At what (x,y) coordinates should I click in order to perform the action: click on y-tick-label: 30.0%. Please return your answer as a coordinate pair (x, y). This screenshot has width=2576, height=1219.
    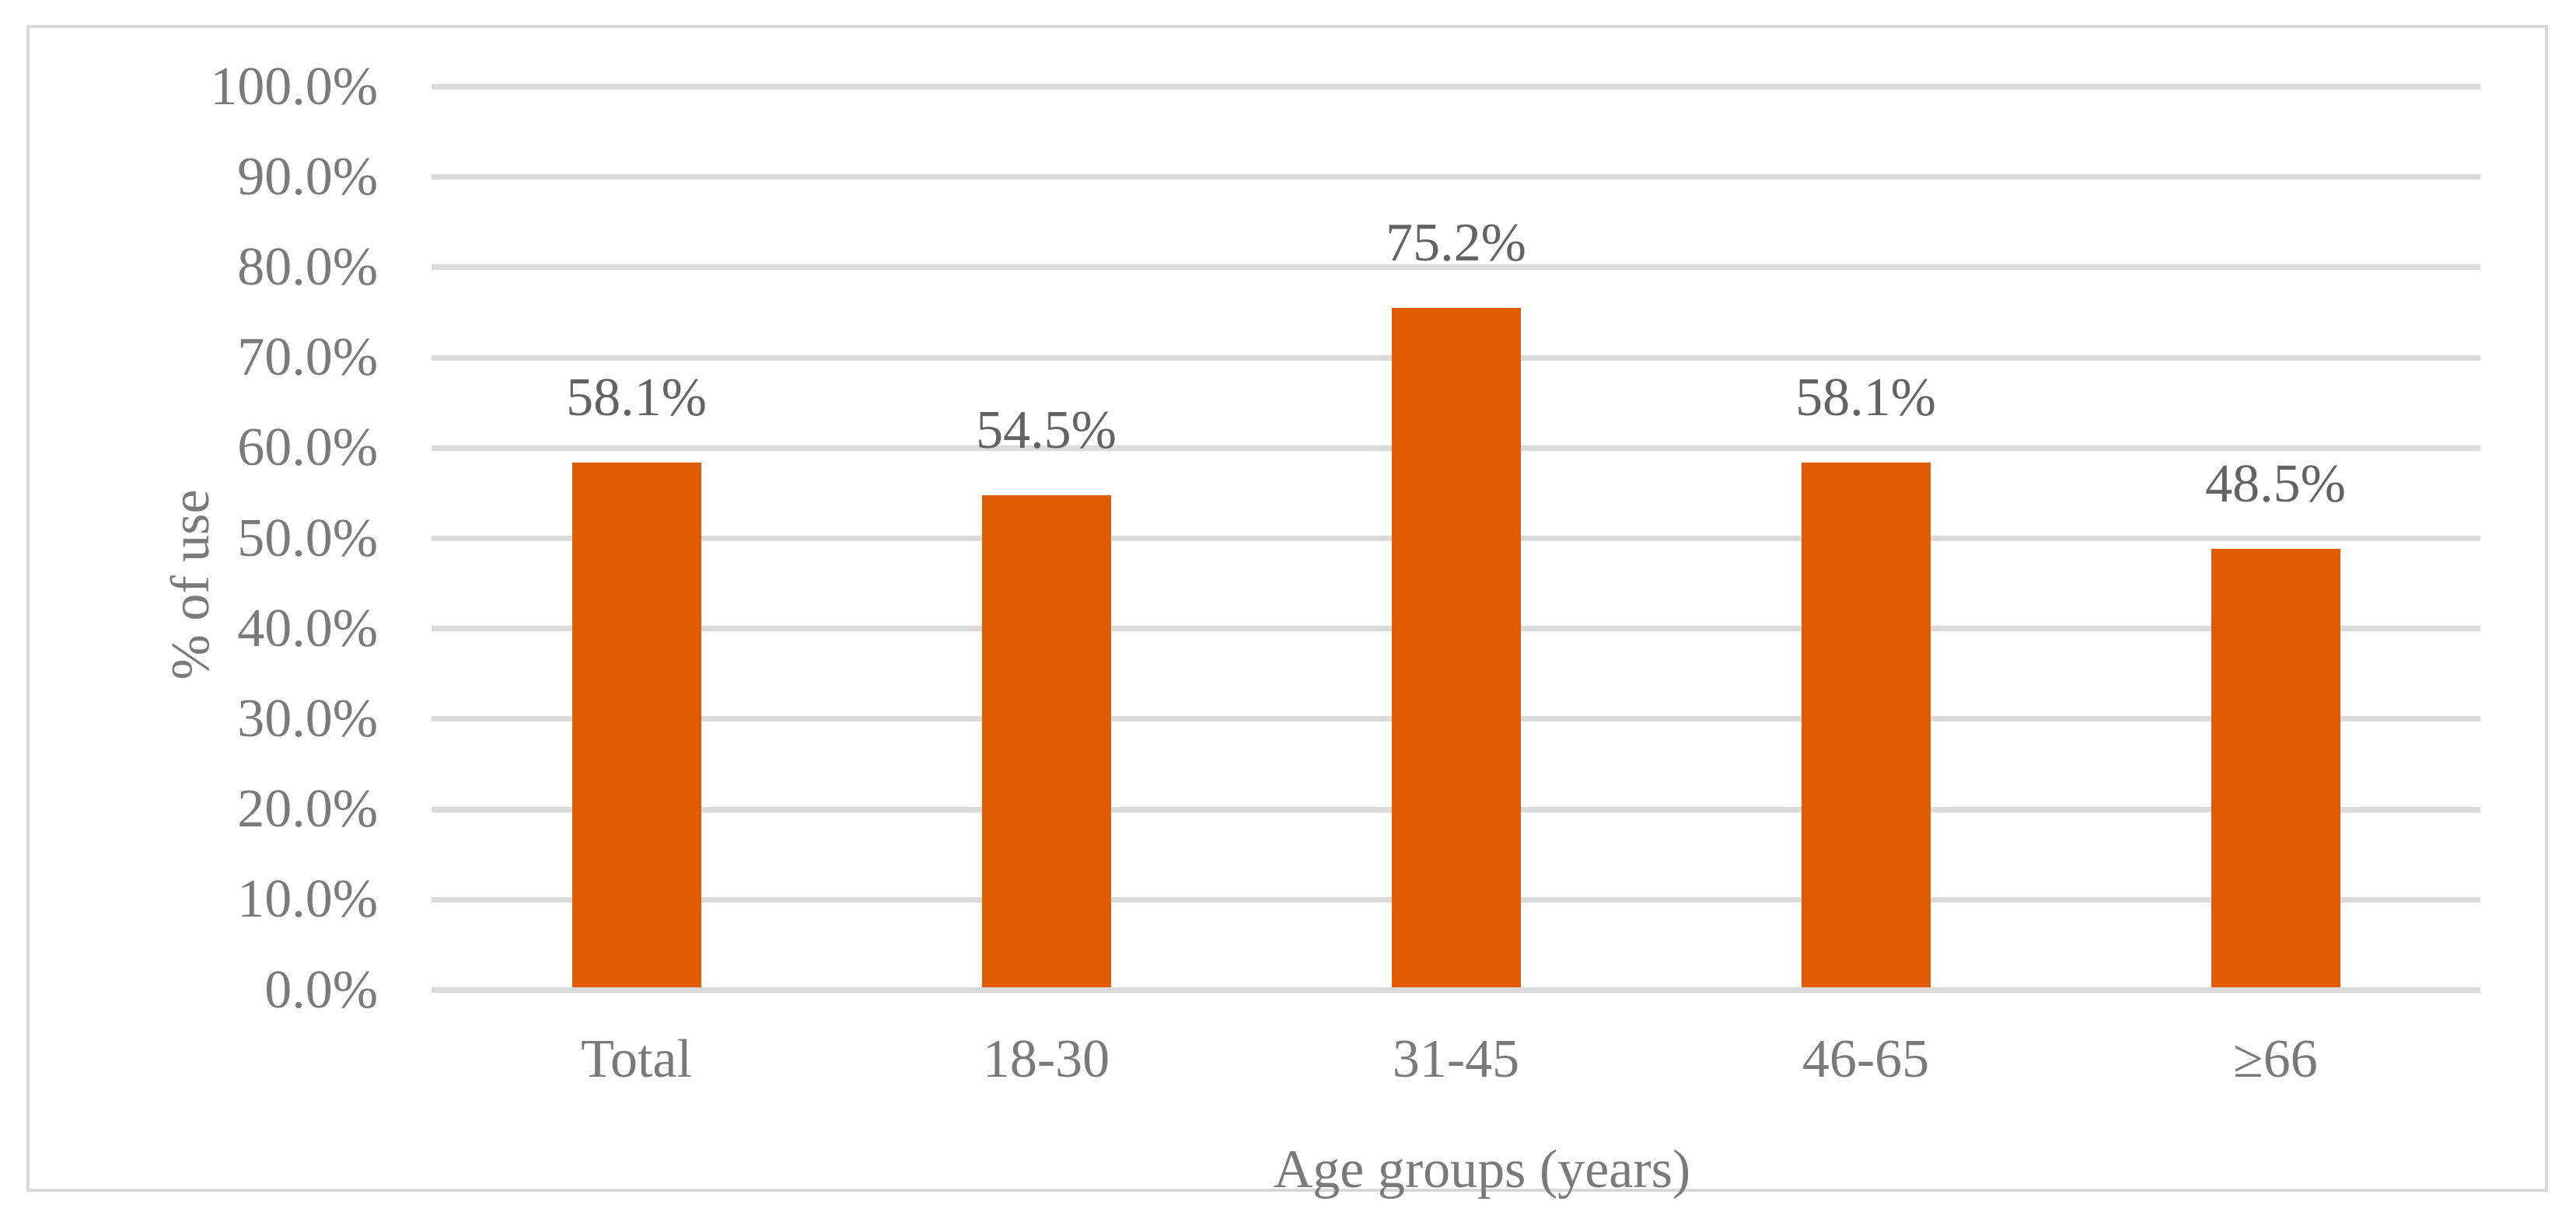
    Looking at the image, I should click on (307, 718).